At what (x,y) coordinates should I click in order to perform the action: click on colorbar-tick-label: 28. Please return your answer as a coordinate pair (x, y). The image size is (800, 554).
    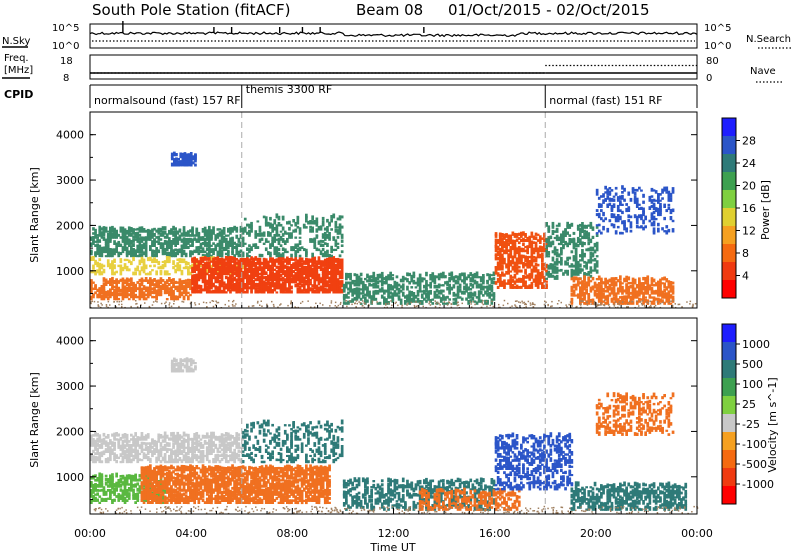
    Looking at the image, I should click on (749, 141).